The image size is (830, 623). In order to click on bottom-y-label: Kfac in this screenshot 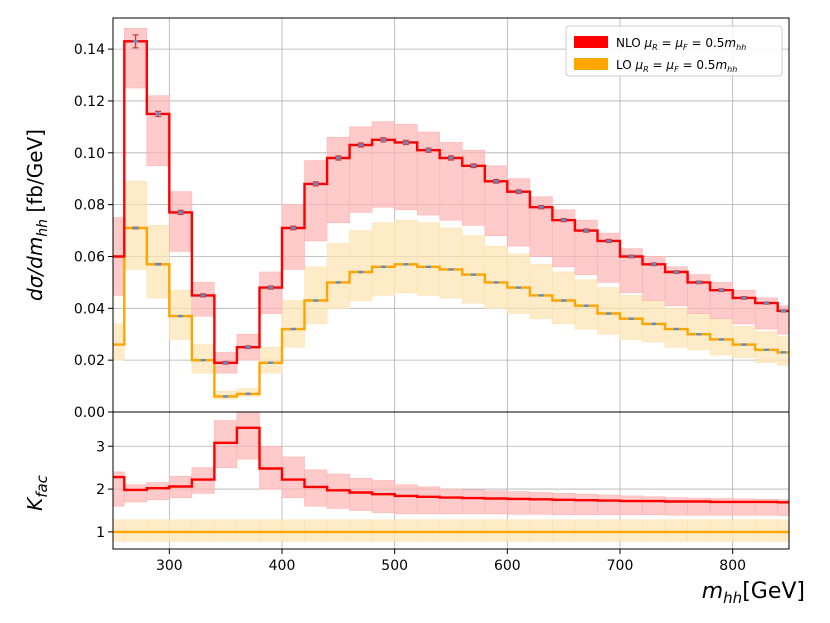, I will do `click(37, 492)`.